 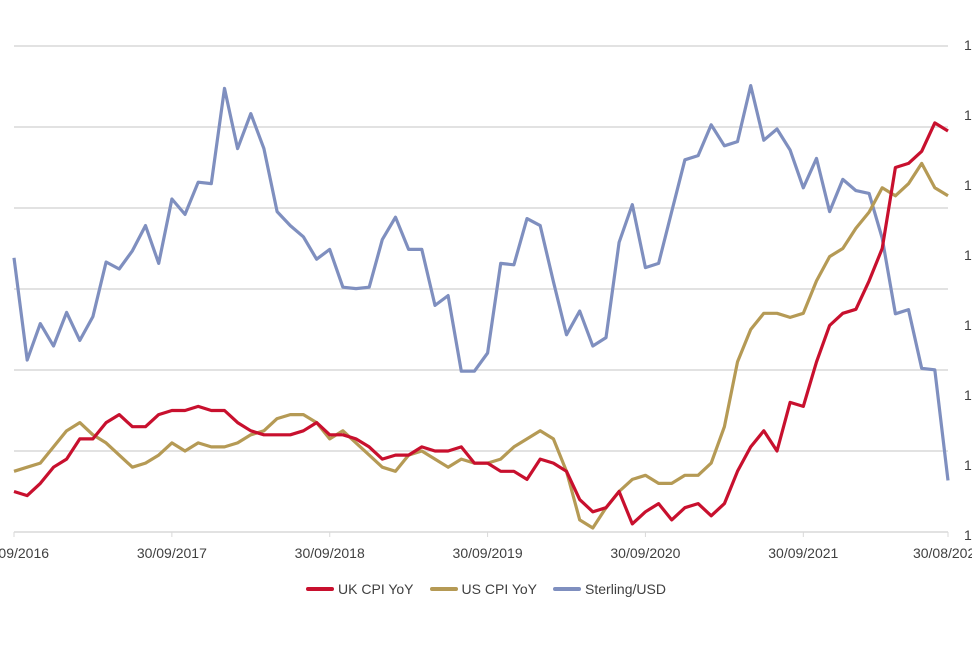 I want to click on x-tick-label: 30/09/2016, so click(x=24, y=553).